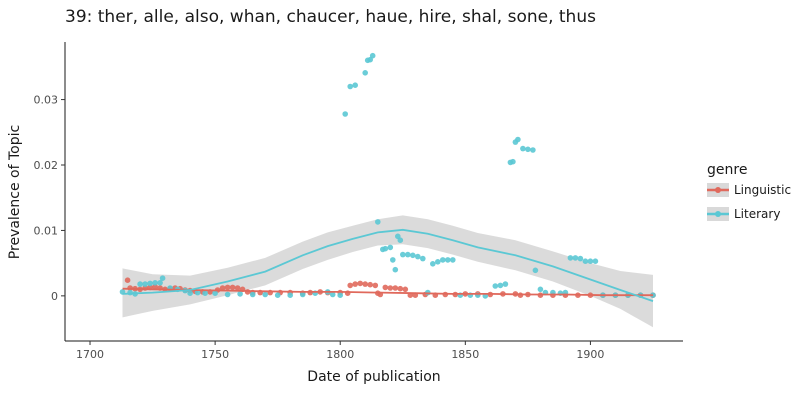 The width and height of the screenshot is (800, 400). What do you see at coordinates (762, 190) in the screenshot?
I see `legend-label-linguistic: Linguistic` at bounding box center [762, 190].